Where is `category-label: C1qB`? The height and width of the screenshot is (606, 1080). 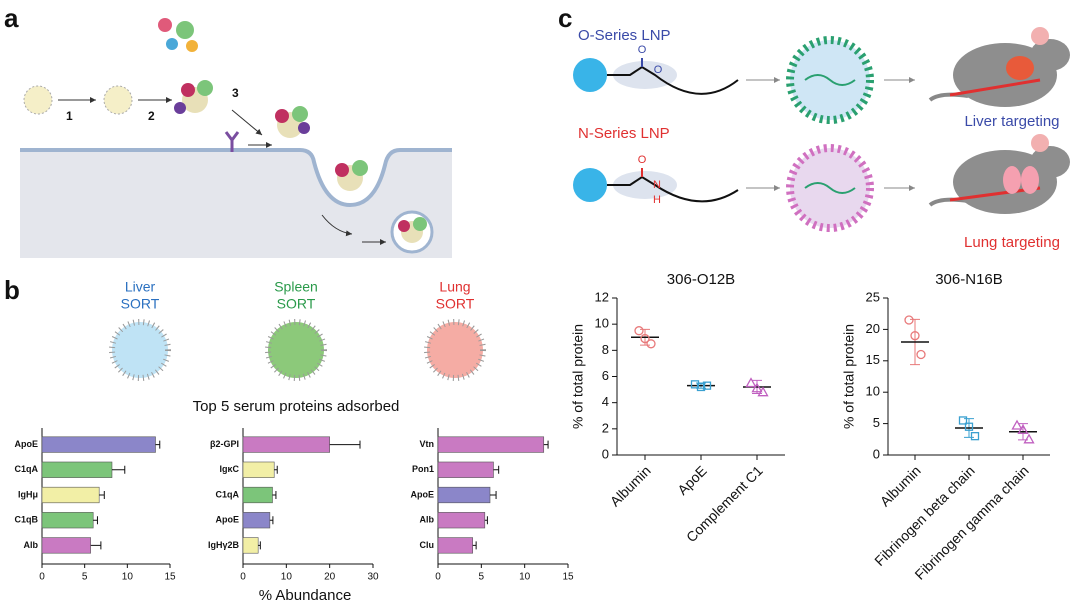 category-label: C1qB is located at coordinates (26, 520).